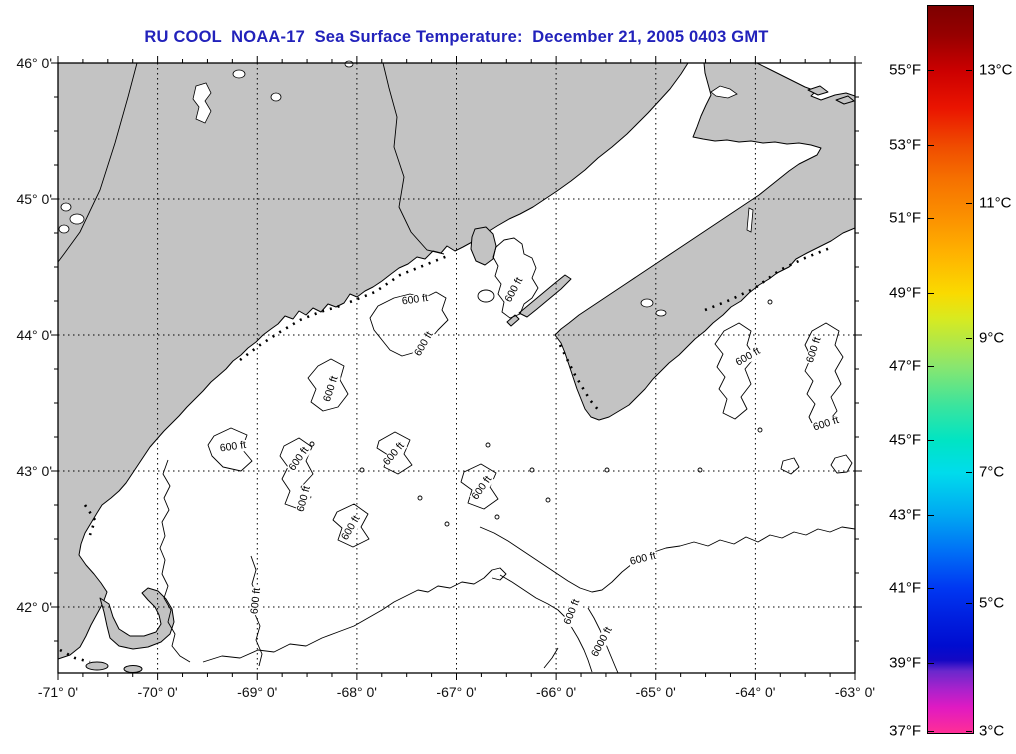 The image size is (1016, 754). I want to click on state-boundaries, so click(251, 162).